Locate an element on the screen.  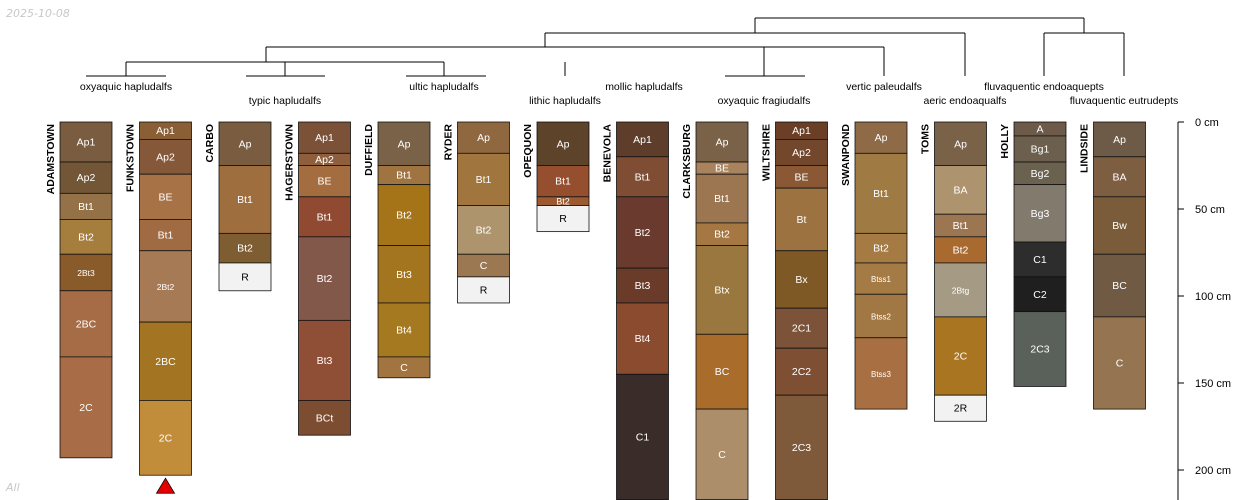
horizon-label: Bt3 is located at coordinates (325, 361).